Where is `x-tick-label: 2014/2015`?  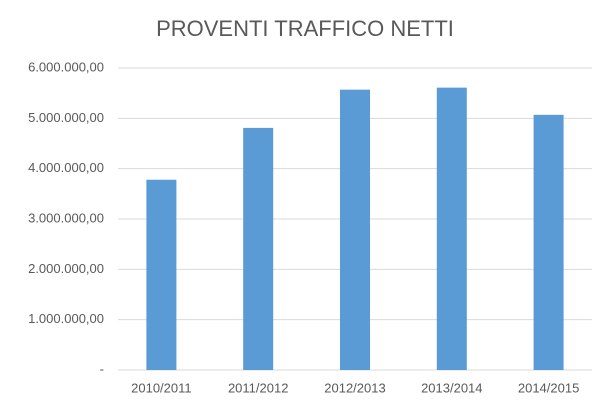 x-tick-label: 2014/2015 is located at coordinates (548, 387).